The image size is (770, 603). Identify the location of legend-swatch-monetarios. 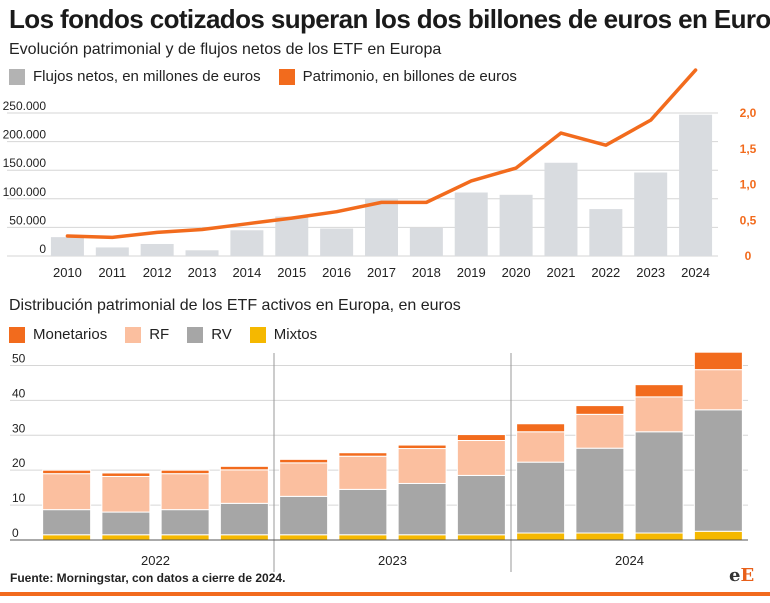
(17, 334).